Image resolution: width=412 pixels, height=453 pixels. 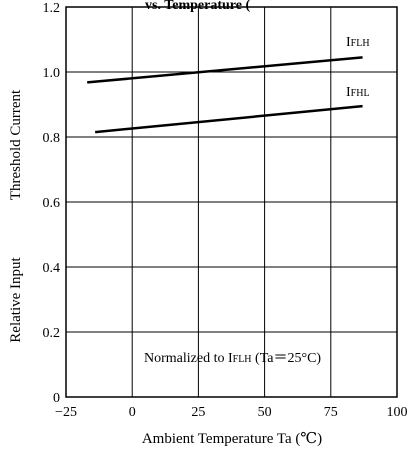 I want to click on y-tick-label: 1.2, so click(x=52, y=8).